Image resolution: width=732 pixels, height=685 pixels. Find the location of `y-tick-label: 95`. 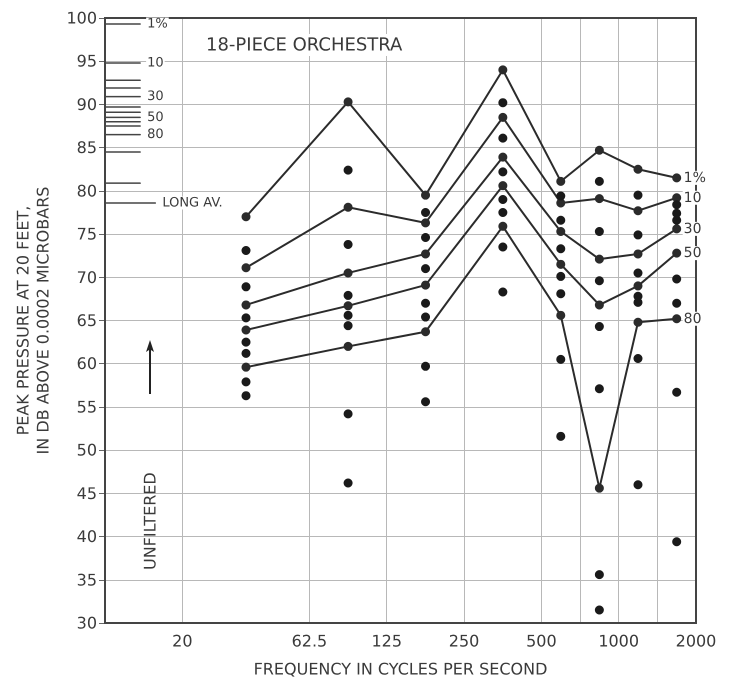

y-tick-label: 95 is located at coordinates (86, 61).